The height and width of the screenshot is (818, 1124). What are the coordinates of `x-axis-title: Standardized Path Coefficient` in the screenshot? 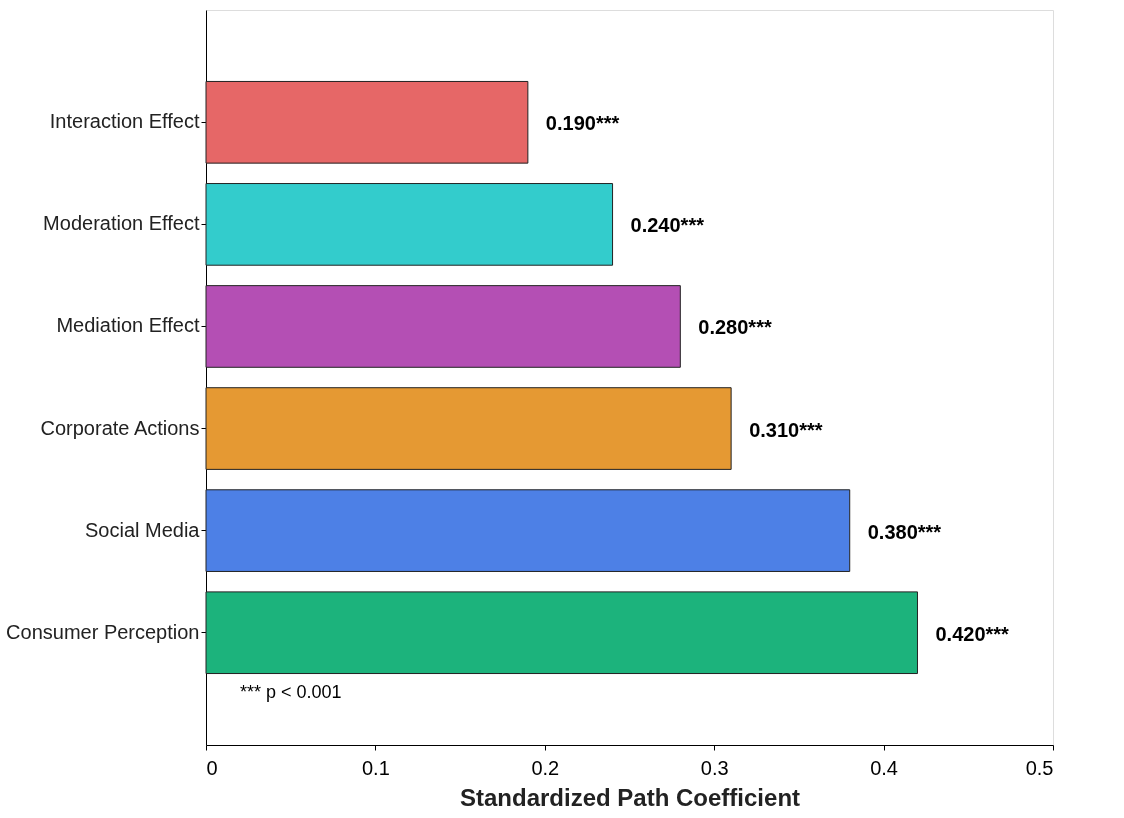 It's located at (630, 797).